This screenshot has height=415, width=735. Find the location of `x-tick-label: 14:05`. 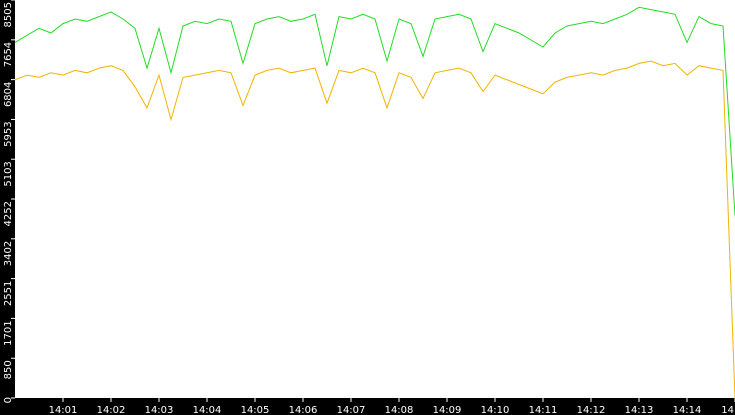

x-tick-label: 14:05 is located at coordinates (255, 410).